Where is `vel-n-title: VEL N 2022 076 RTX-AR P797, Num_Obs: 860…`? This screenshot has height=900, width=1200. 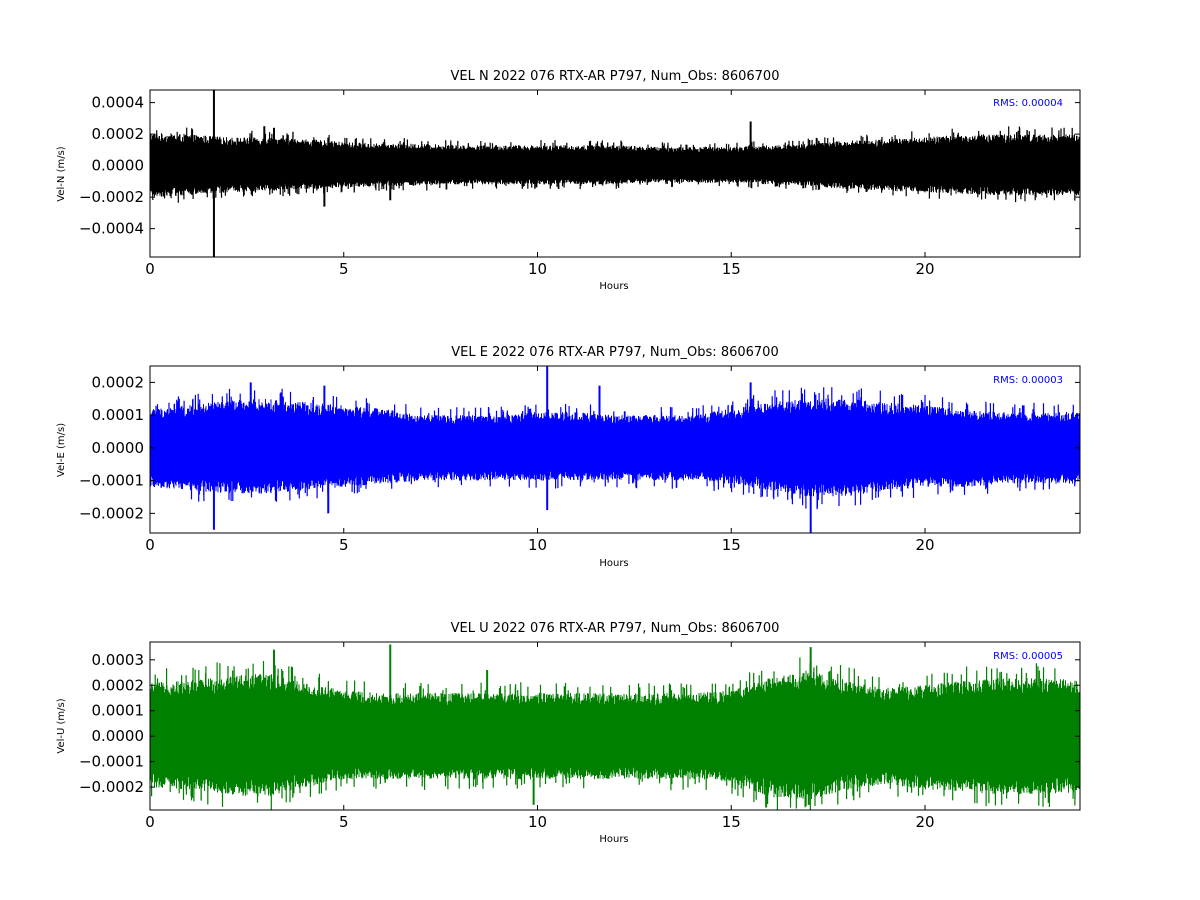 vel-n-title: VEL N 2022 076 RTX-AR P797, Num_Obs: 860… is located at coordinates (615, 76).